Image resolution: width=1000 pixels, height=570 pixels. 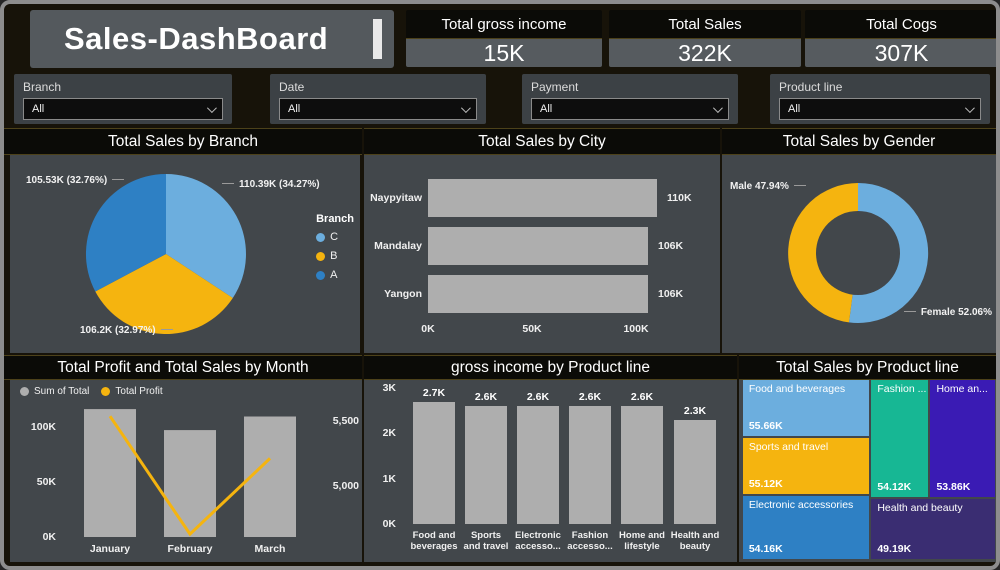 I want to click on tile-name: Electronic accessories, so click(x=801, y=504).